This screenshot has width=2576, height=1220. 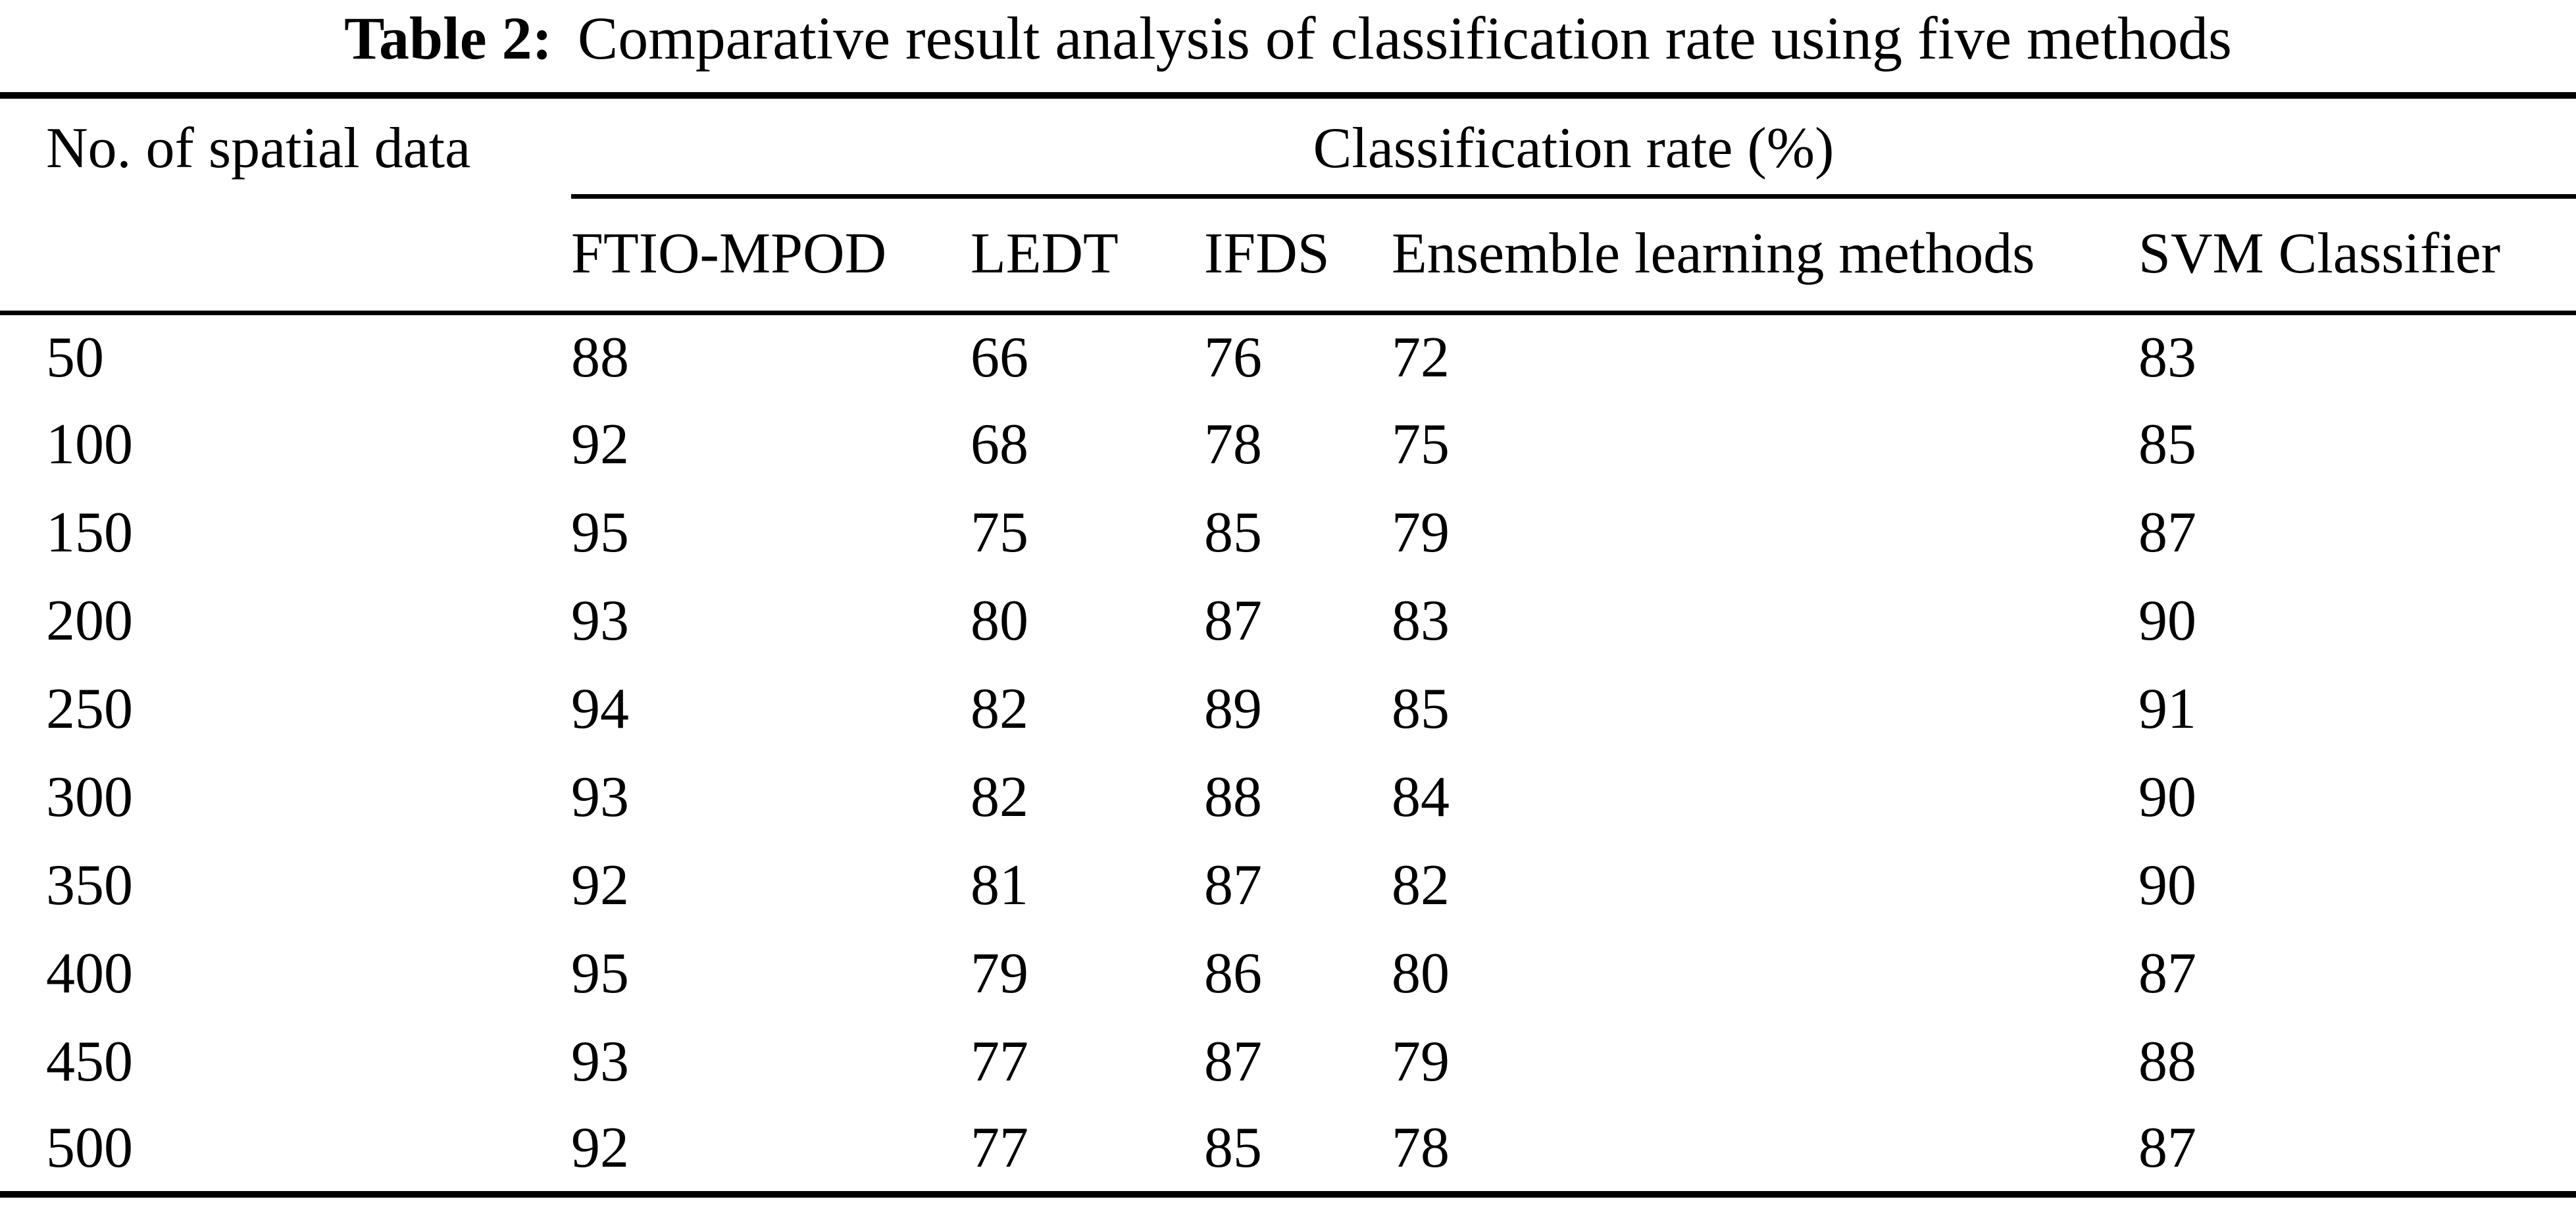 I want to click on table-row: 200 93 80 87 83 90, so click(x=1288, y=621).